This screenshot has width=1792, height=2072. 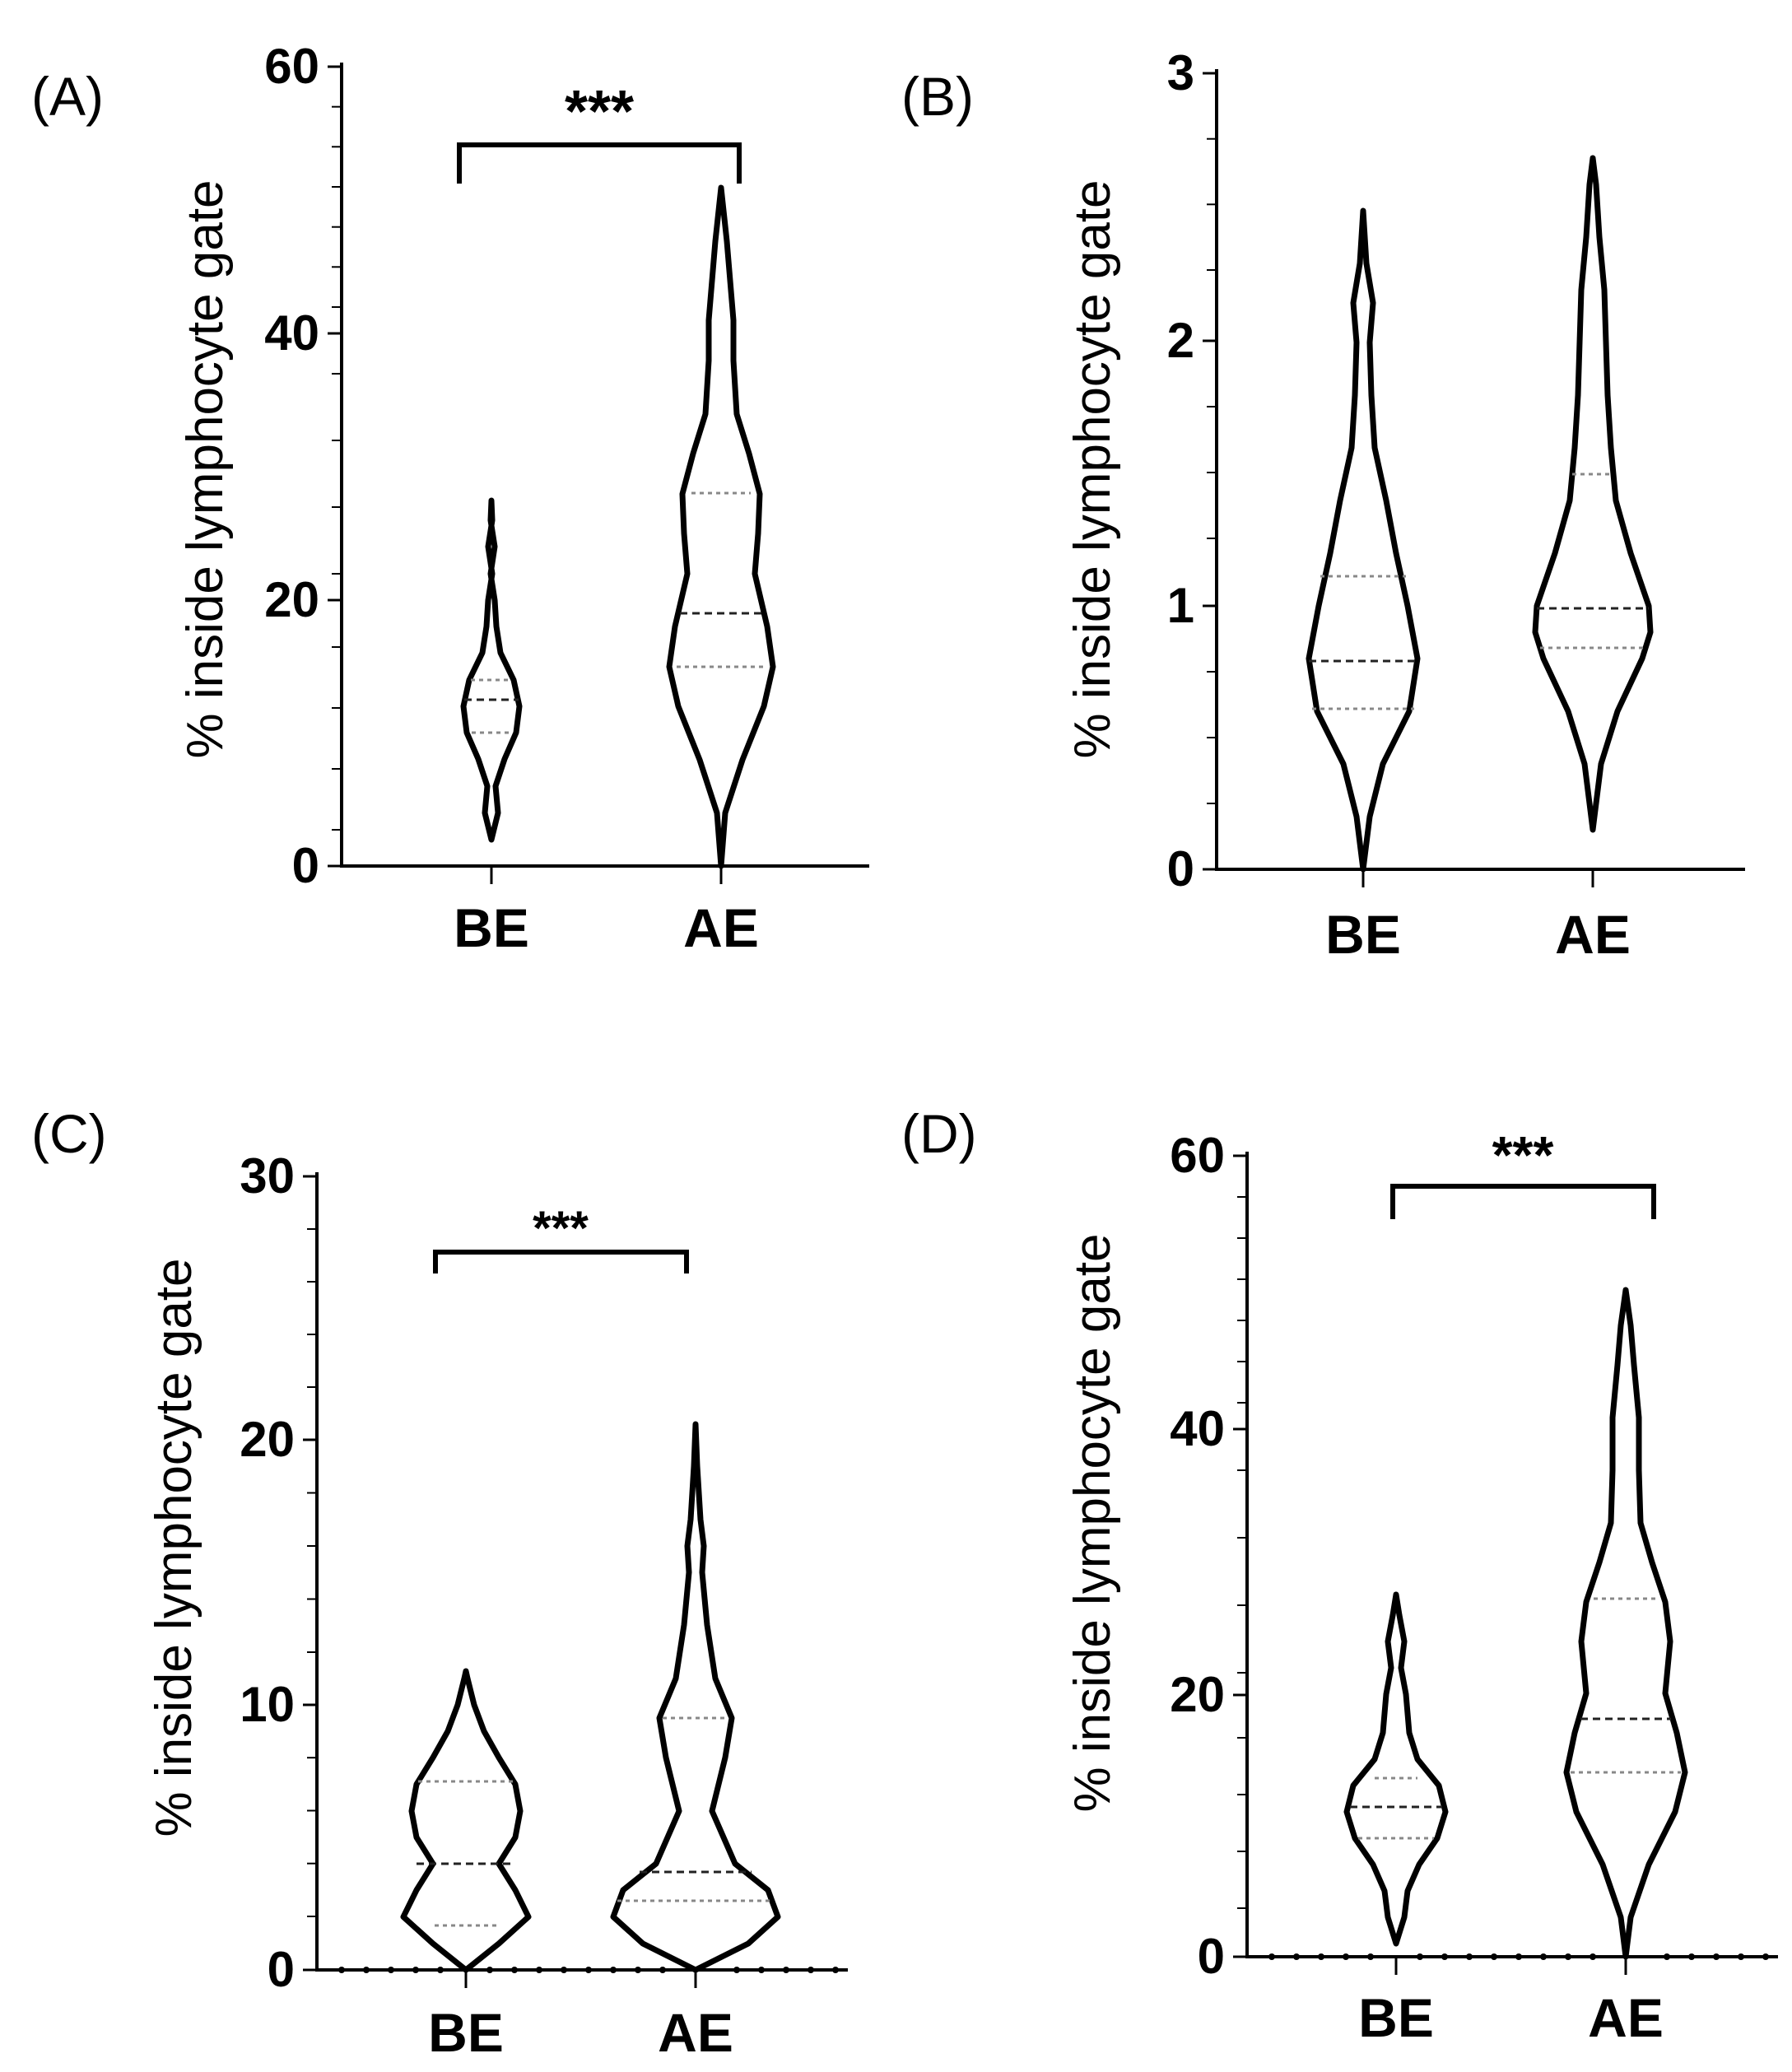 I want to click on panel-label: (B), so click(x=937, y=96).